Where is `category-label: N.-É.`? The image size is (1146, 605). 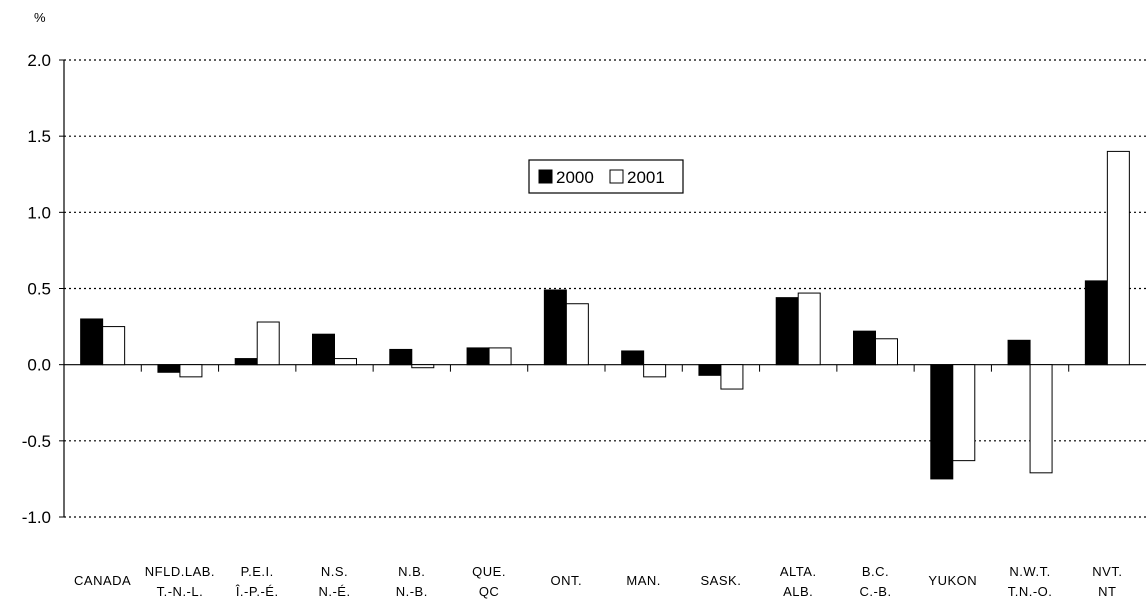
category-label: N.-É. is located at coordinates (334, 591).